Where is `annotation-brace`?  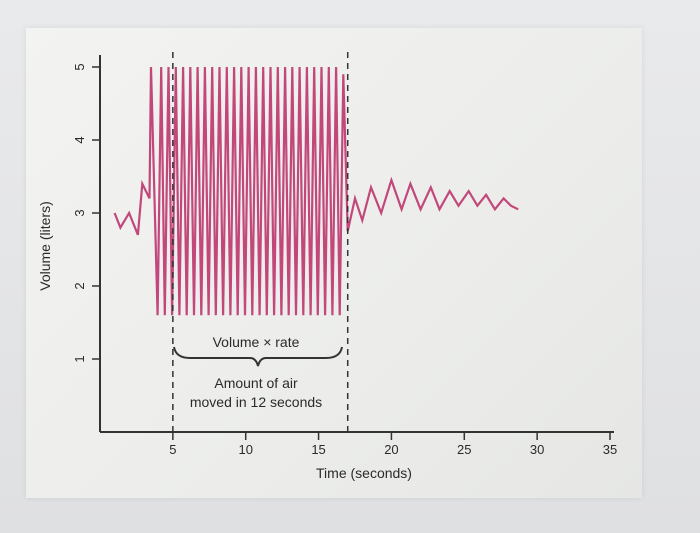 annotation-brace is located at coordinates (258, 356).